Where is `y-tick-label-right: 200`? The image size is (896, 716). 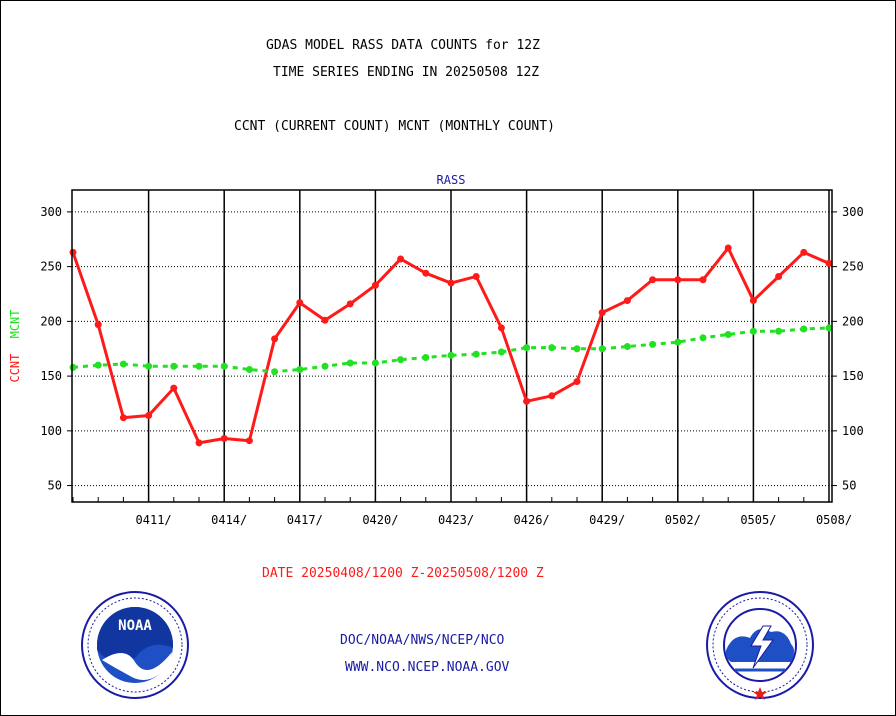
y-tick-label-right: 200 is located at coordinates (853, 321).